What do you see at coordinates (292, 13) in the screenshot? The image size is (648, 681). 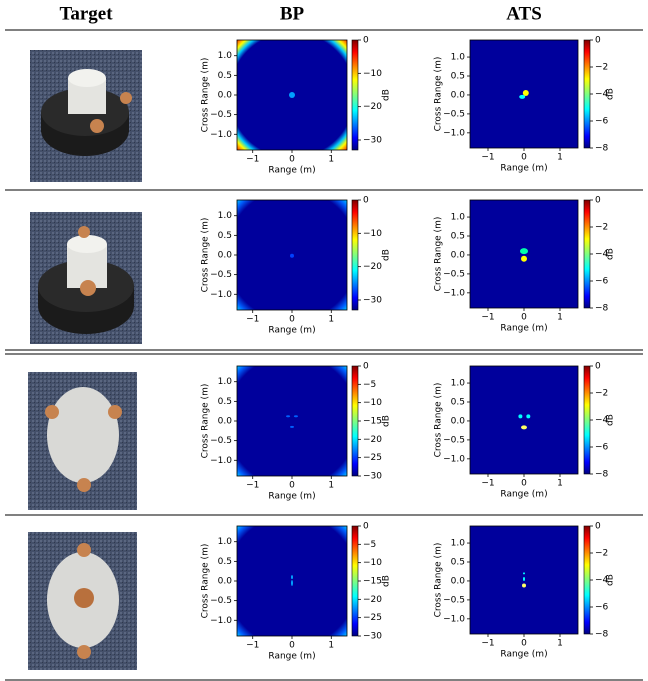 I see `header-bp: BP` at bounding box center [292, 13].